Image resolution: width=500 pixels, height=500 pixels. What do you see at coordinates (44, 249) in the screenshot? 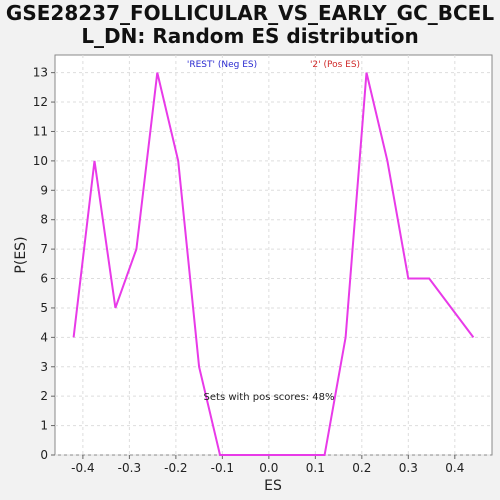
I see `y-tick-label: 7` at bounding box center [44, 249].